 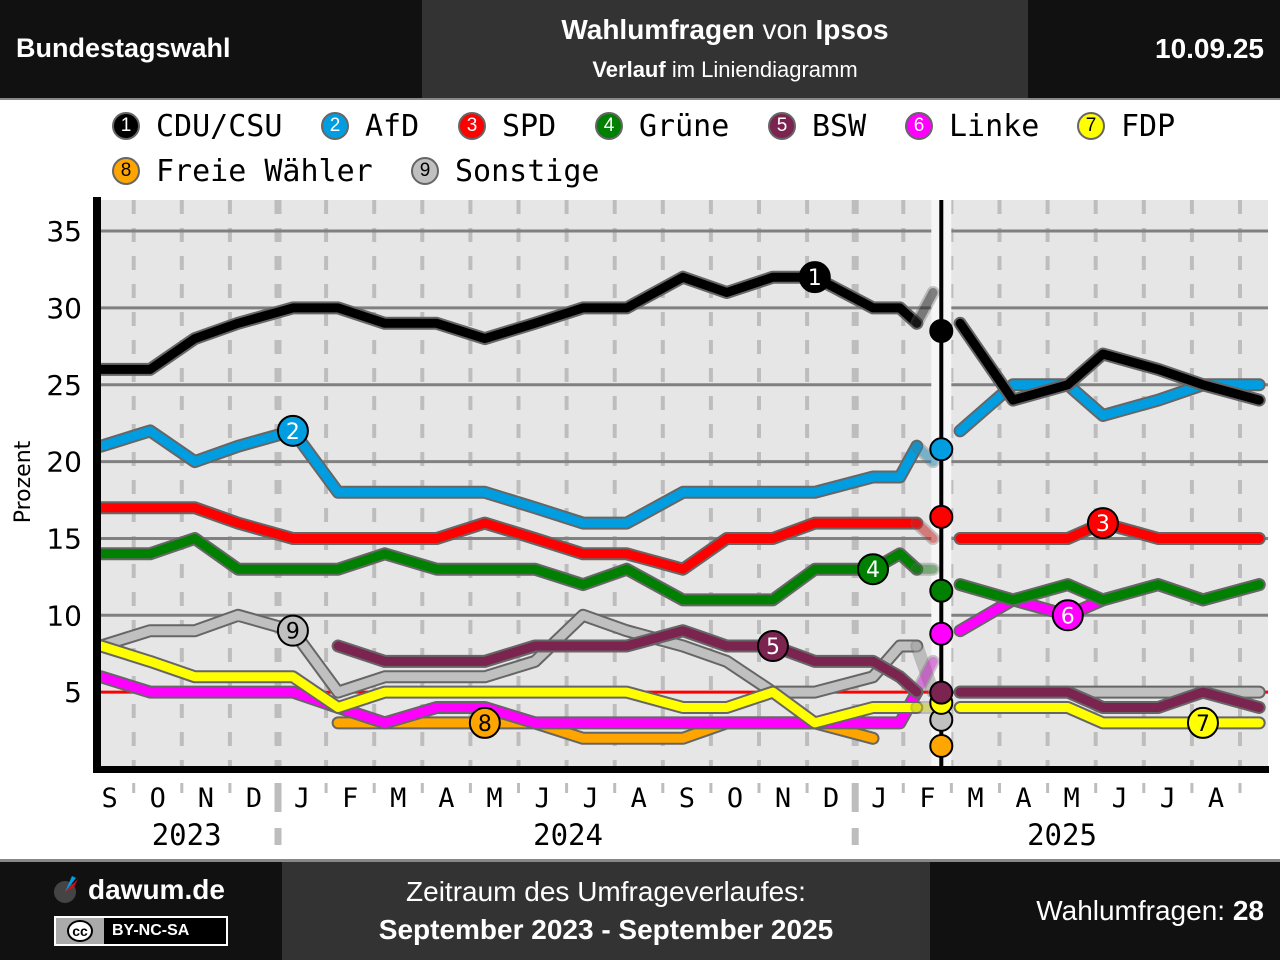 I want to click on poll-count-value: 28, so click(x=1248, y=910).